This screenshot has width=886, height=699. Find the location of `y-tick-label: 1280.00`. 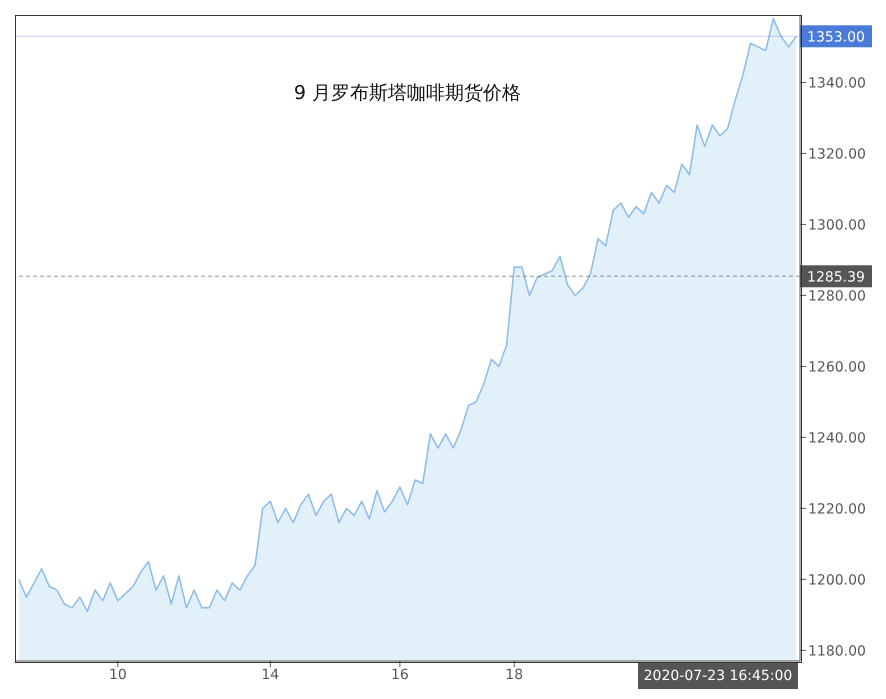

y-tick-label: 1280.00 is located at coordinates (837, 296).